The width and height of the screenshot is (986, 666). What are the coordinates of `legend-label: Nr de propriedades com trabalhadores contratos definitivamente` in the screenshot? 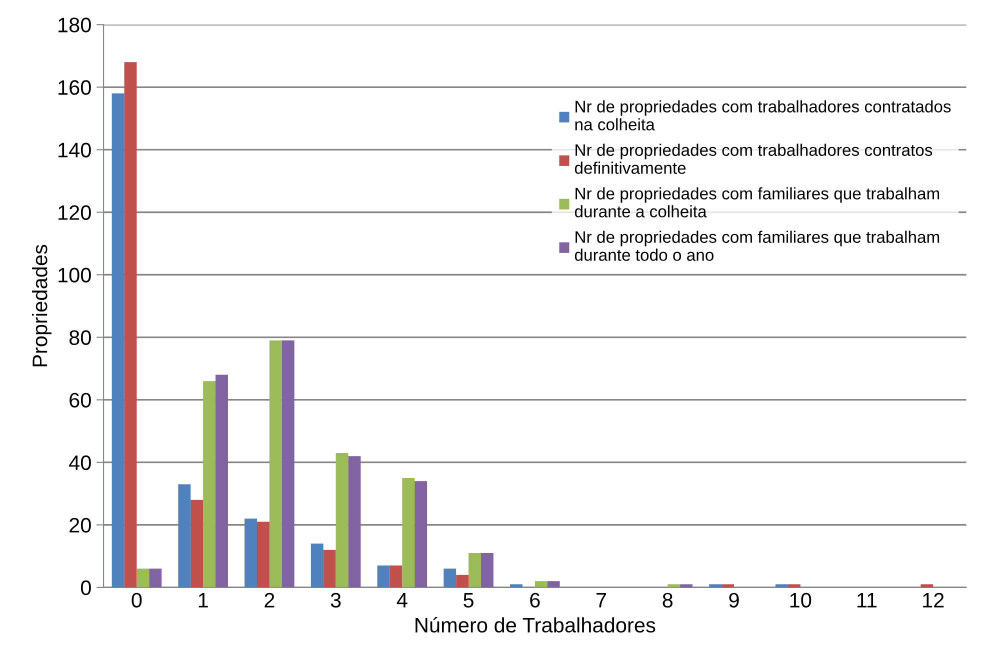 It's located at (753, 159).